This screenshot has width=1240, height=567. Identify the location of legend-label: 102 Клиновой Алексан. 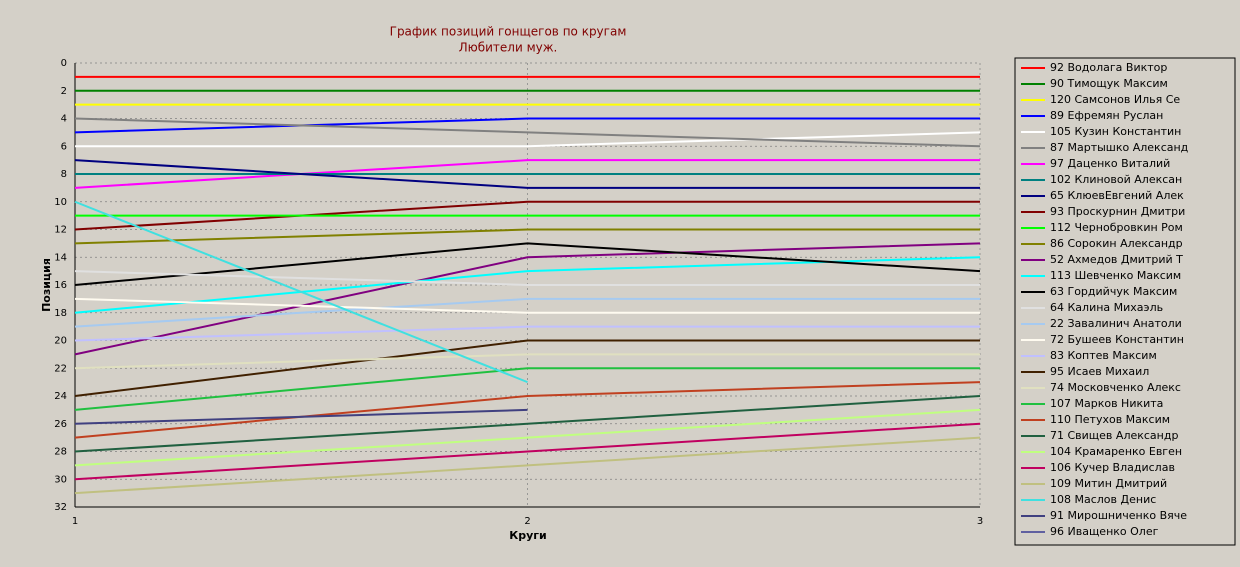
(1116, 179).